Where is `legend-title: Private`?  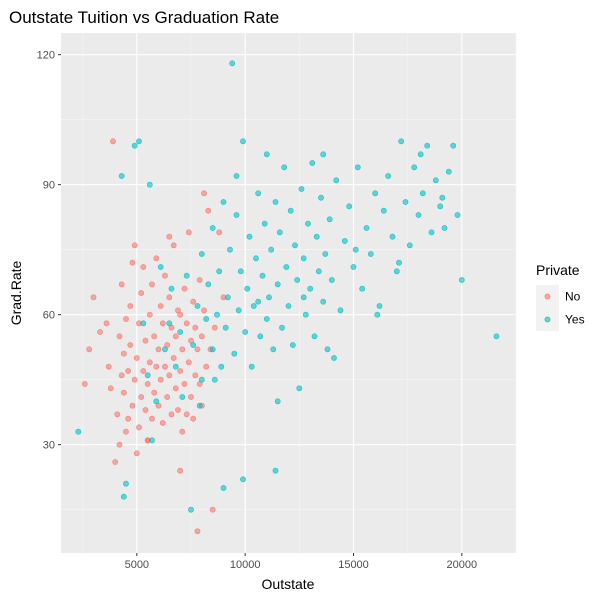
legend-title: Private is located at coordinates (558, 270).